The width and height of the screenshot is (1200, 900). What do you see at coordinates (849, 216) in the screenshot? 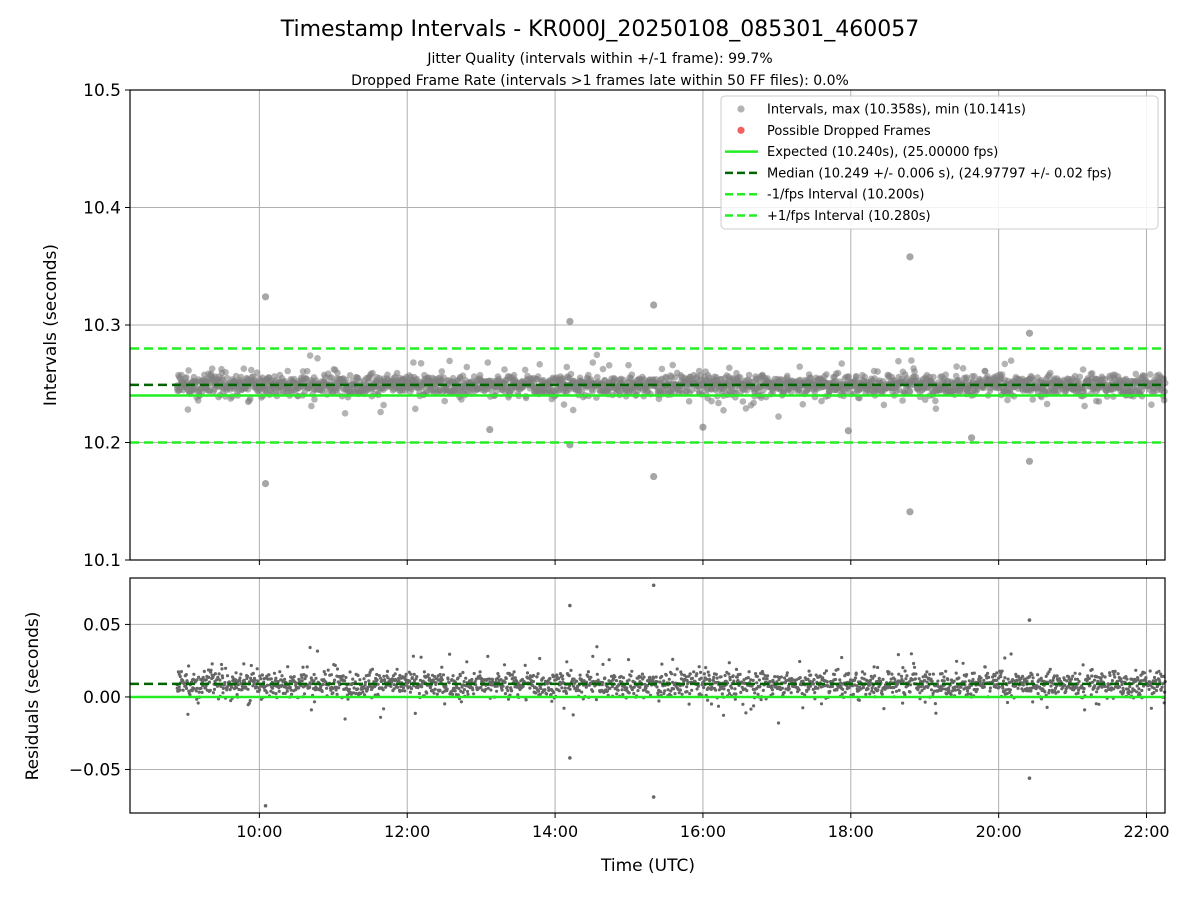
I see `legend-label: +1/fps Interval (10.280s)` at bounding box center [849, 216].